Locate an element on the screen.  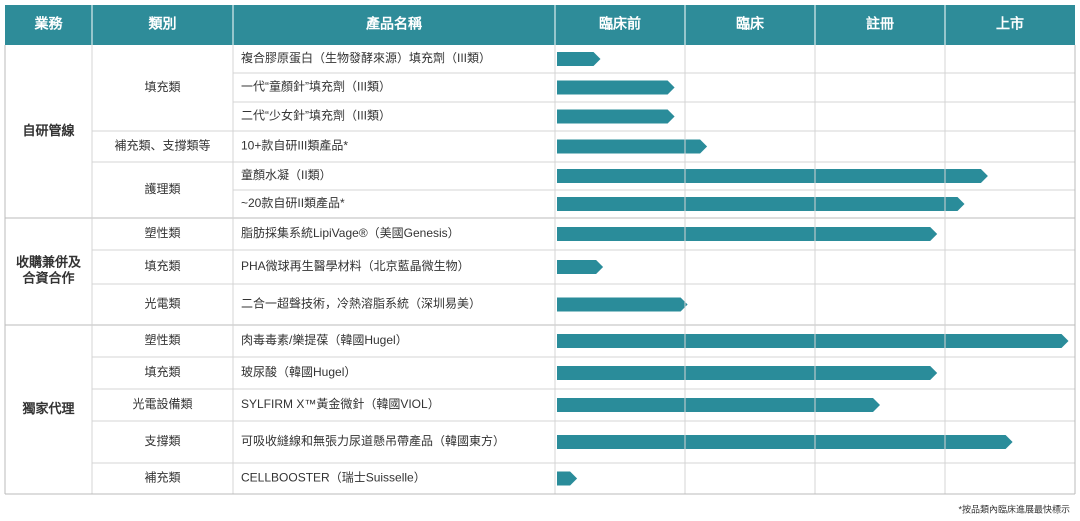
header-bar is located at coordinates (540, 25).